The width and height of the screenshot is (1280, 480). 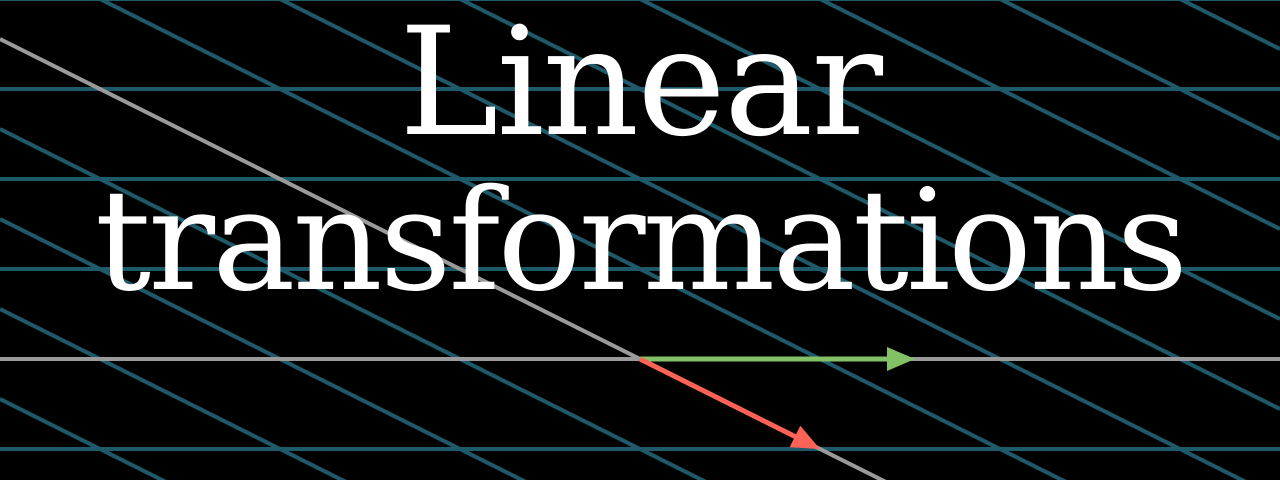 What do you see at coordinates (717, 397) in the screenshot?
I see `j-hat-vector-shaft` at bounding box center [717, 397].